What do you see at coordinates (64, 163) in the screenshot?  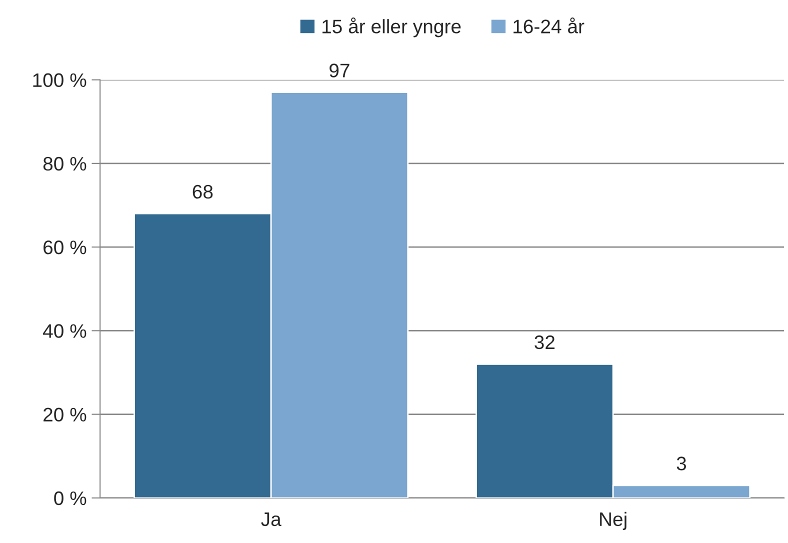 I see `y-tick-label: 80 %` at bounding box center [64, 163].